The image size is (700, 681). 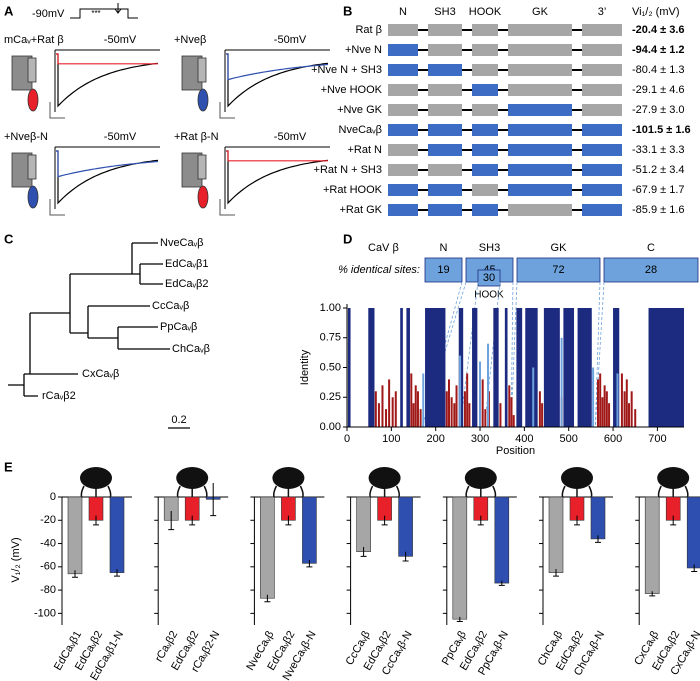 I want to click on column-header: GK, so click(x=540, y=12).